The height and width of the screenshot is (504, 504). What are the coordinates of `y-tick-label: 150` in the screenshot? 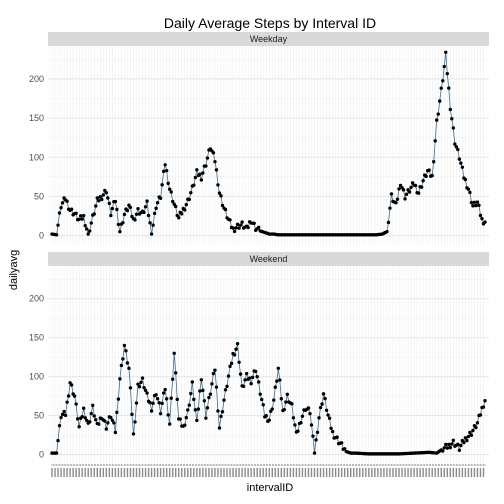 It's located at (36, 338).